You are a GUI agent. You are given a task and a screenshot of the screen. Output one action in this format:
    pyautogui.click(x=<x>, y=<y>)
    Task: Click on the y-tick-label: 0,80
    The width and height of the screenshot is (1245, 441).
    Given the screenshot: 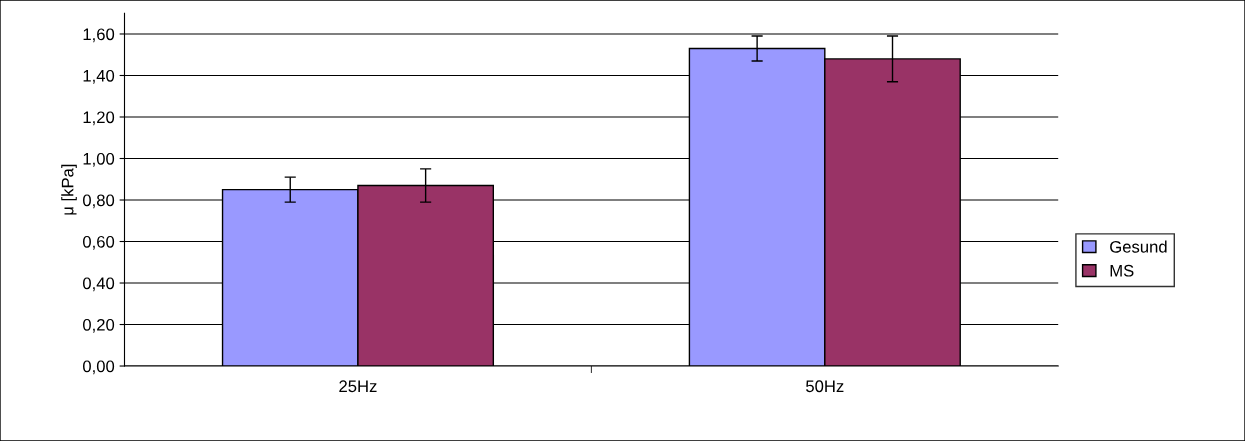 What is the action you would take?
    pyautogui.click(x=98, y=201)
    